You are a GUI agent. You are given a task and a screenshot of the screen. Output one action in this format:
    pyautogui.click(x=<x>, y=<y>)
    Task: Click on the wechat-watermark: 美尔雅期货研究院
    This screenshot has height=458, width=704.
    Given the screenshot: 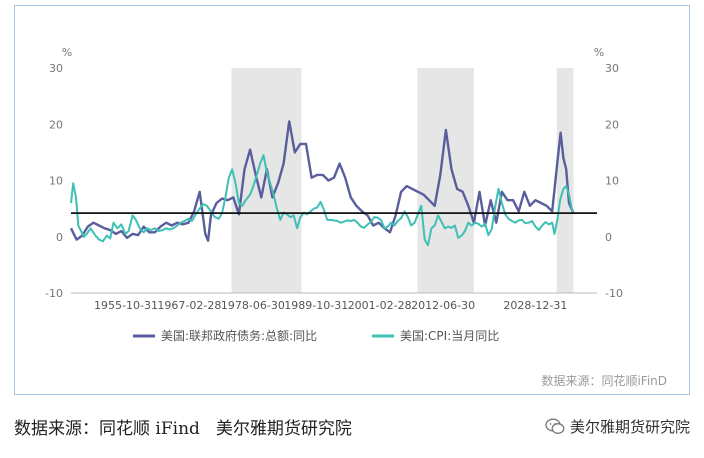 What is the action you would take?
    pyautogui.click(x=617, y=426)
    